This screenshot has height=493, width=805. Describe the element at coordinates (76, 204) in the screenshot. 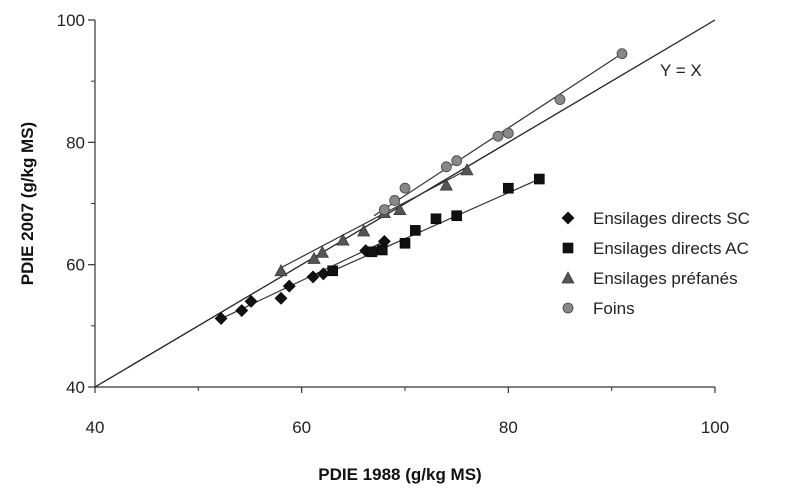

I see `y-axis: 40 60 80 100` at that location.